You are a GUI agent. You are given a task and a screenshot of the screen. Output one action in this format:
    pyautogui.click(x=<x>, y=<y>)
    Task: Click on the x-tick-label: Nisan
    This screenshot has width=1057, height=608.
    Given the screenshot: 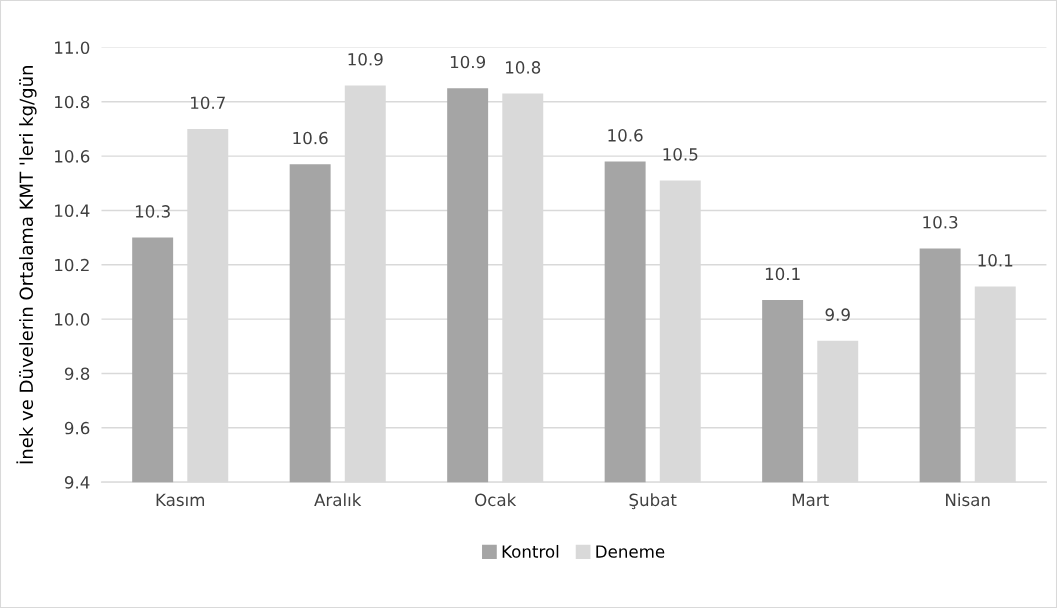 What is the action you would take?
    pyautogui.click(x=968, y=500)
    